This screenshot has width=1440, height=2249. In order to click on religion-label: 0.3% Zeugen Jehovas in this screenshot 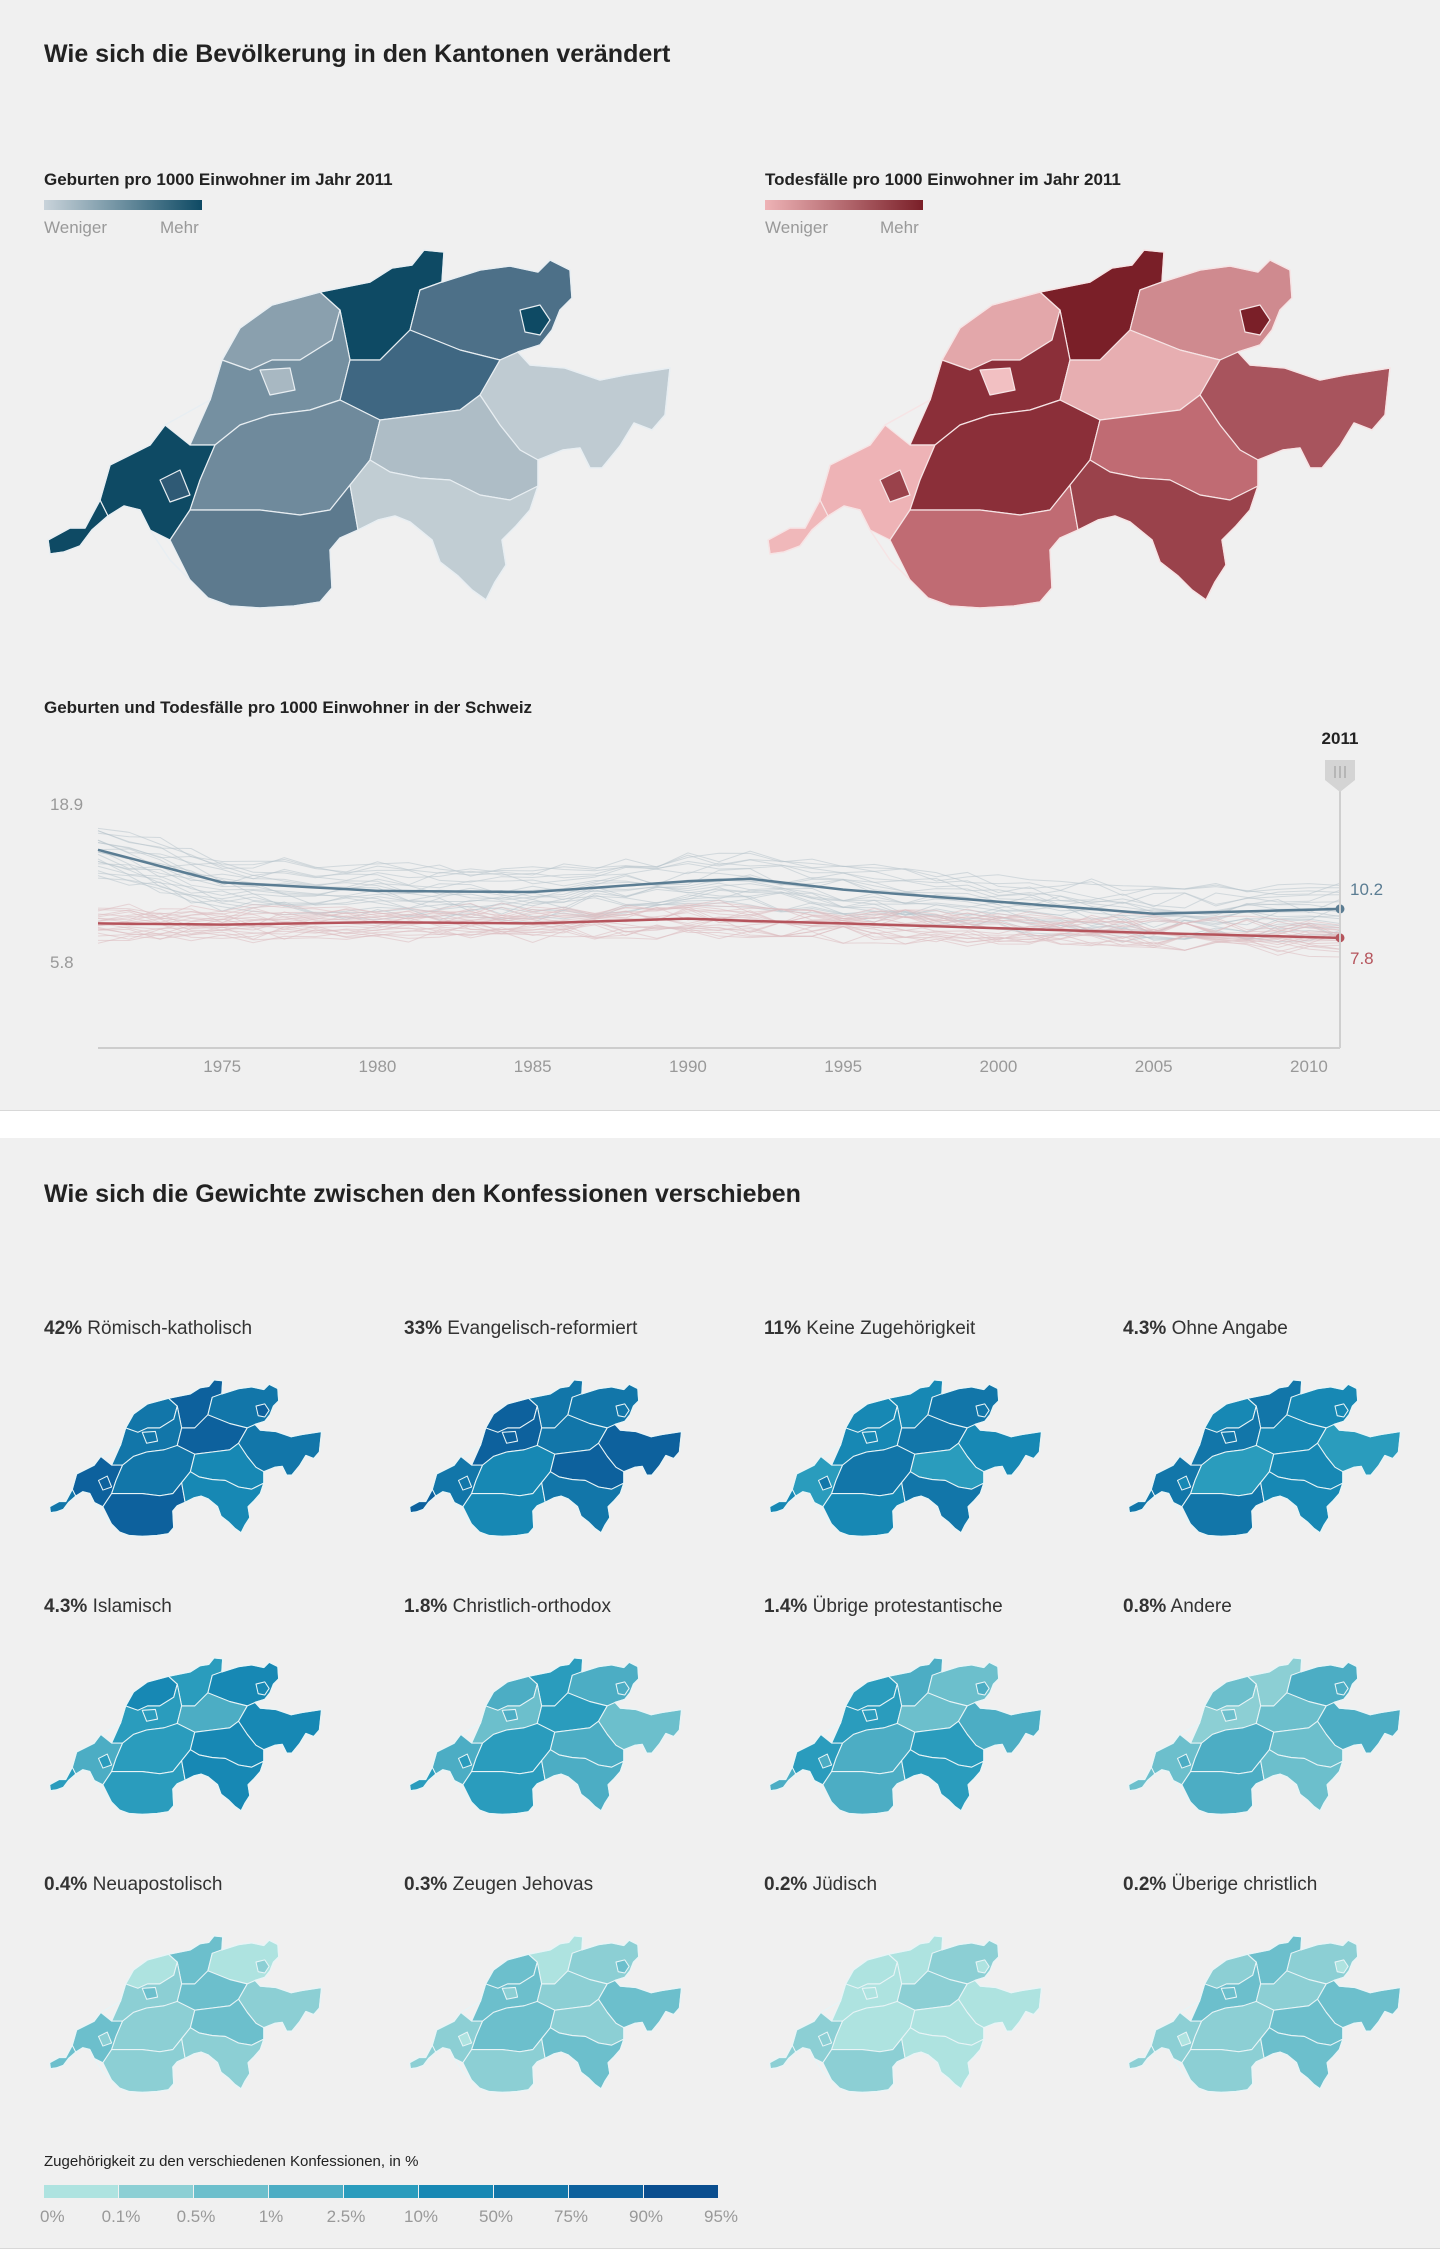, I will do `click(498, 1885)`.